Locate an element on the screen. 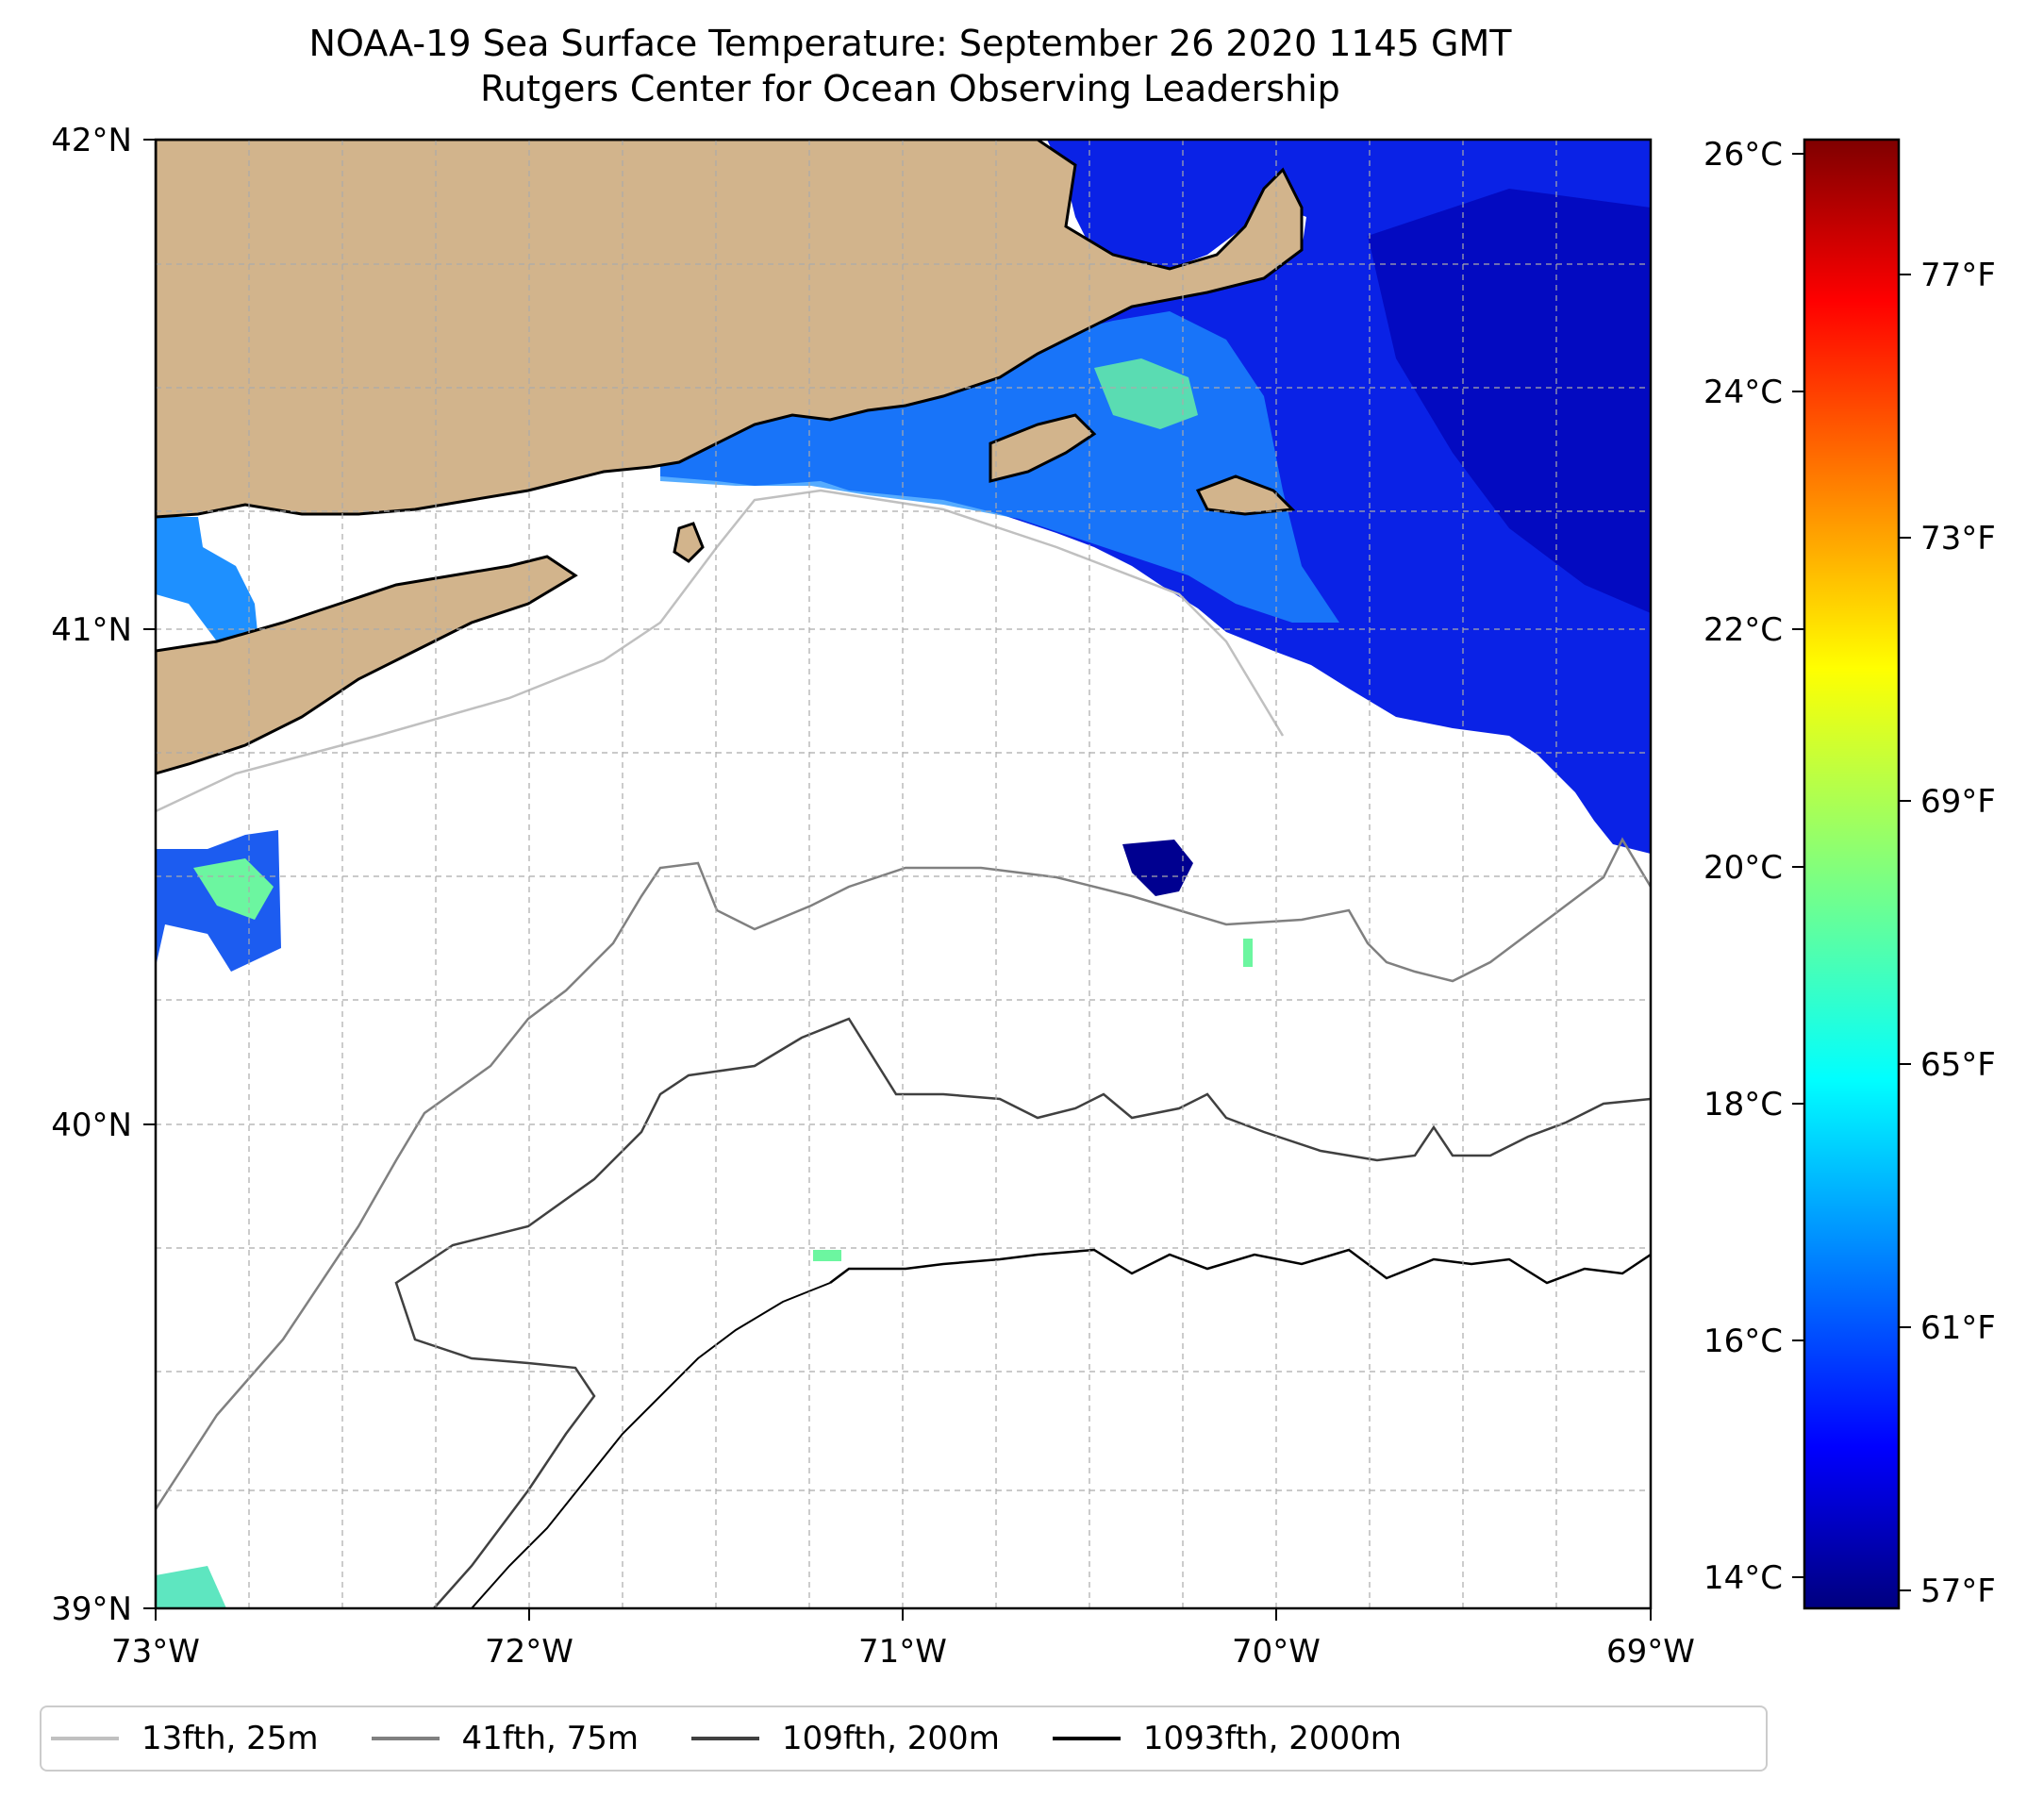  colorbar-fahrenheit-65: 65°F is located at coordinates (1958, 1065).